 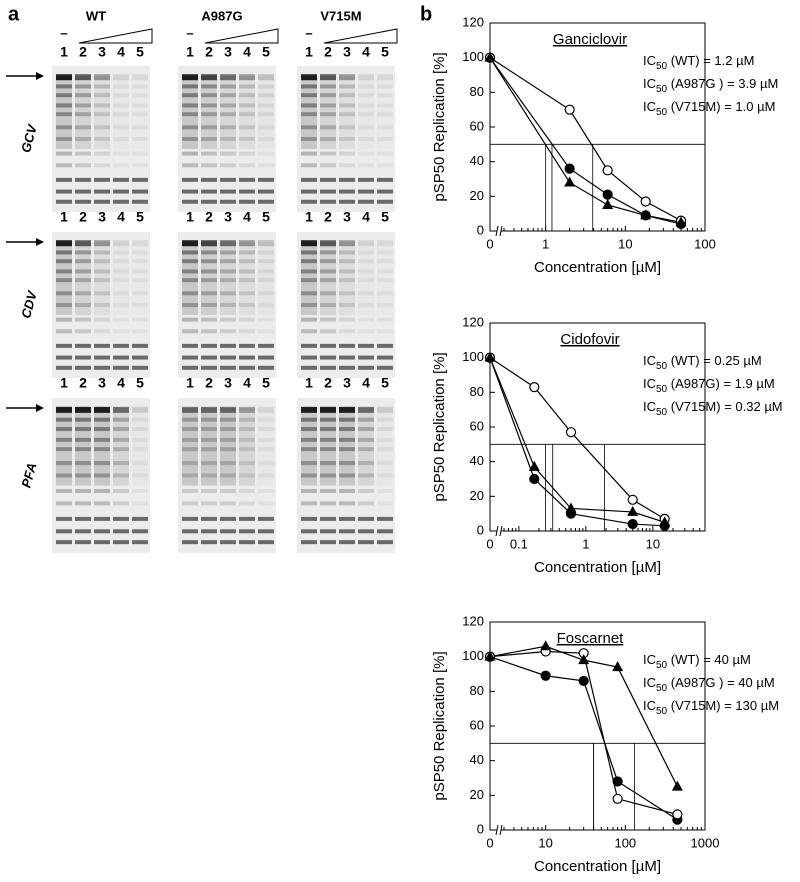 What do you see at coordinates (721, 682) in the screenshot?
I see `ic50-text: (A987G ) = 40 µM` at bounding box center [721, 682].